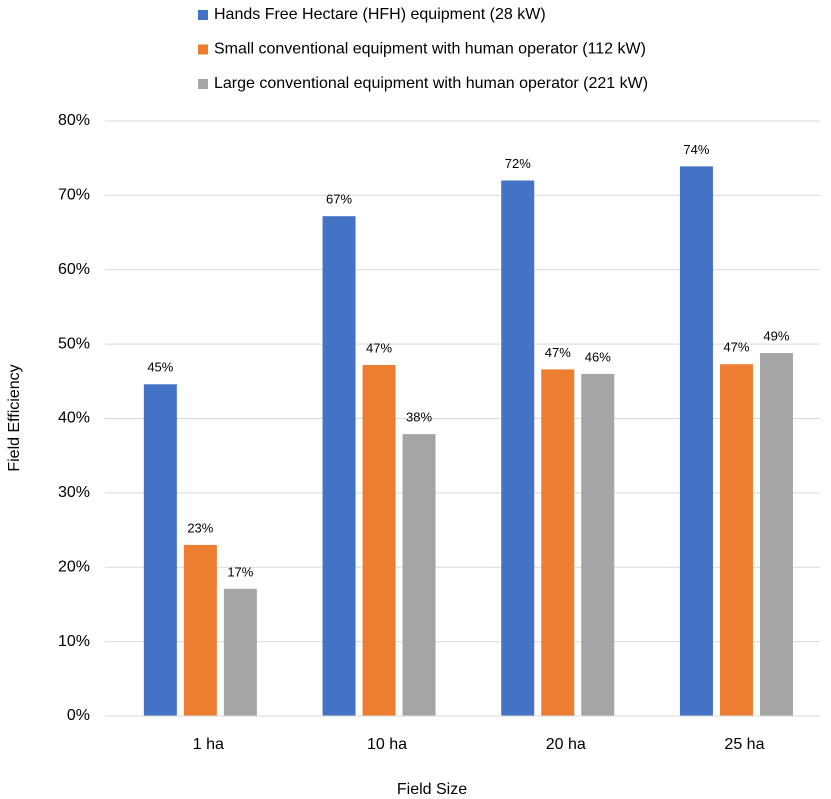 This screenshot has height=799, width=831. What do you see at coordinates (339, 199) in the screenshot?
I see `value-label: 67%` at bounding box center [339, 199].